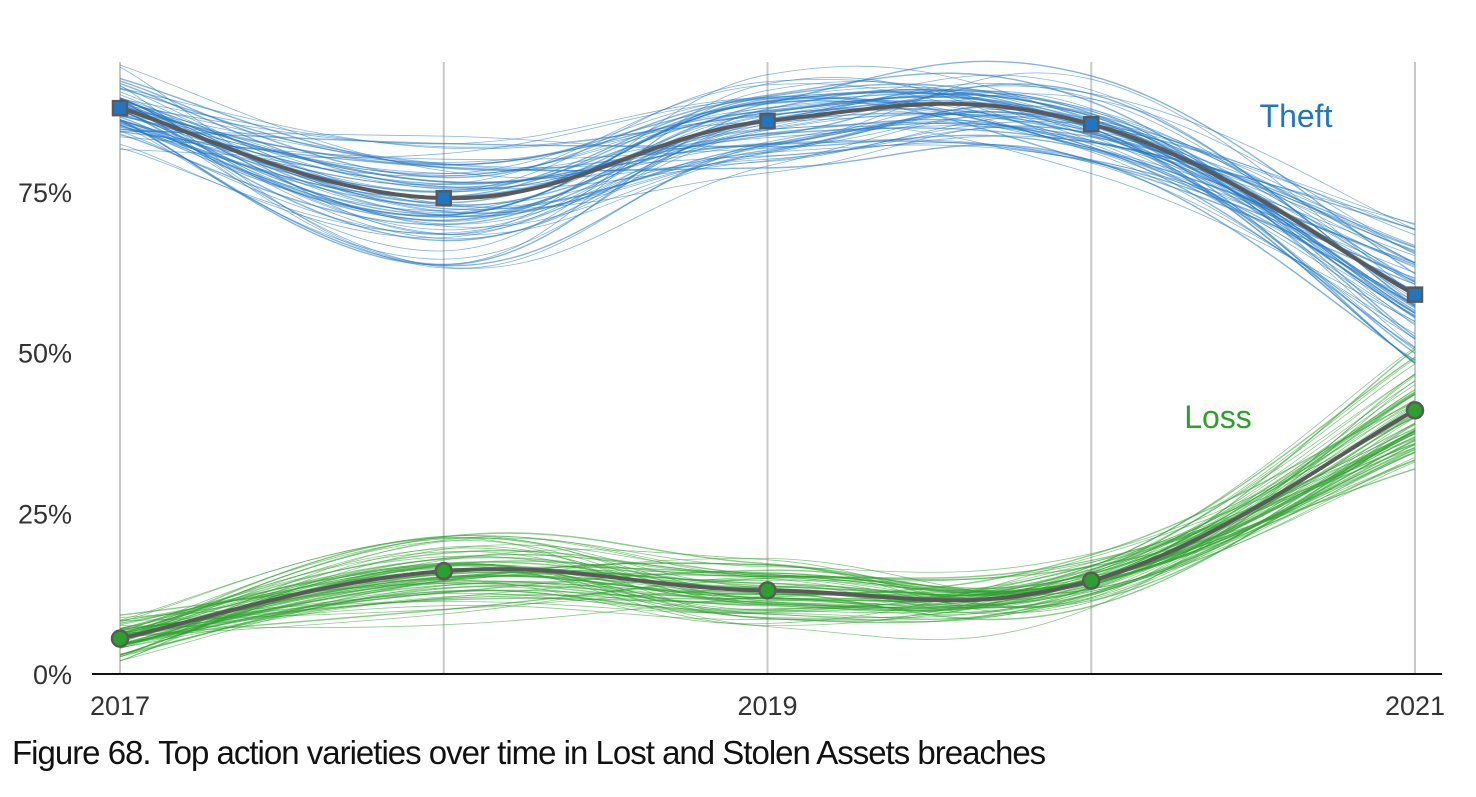 The height and width of the screenshot is (797, 1476). I want to click on series-labels: Theft Loss, so click(1258, 266).